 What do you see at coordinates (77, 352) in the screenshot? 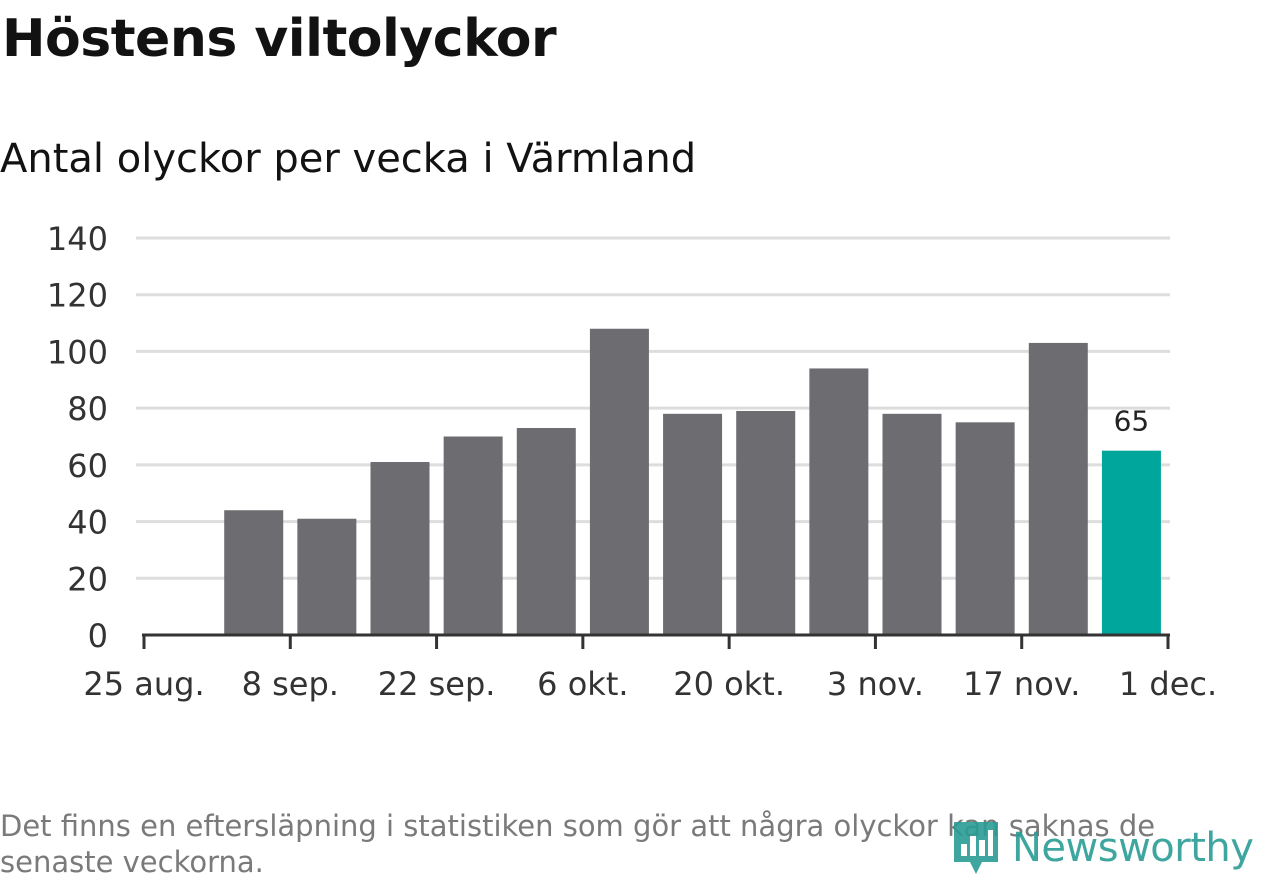
I see `y-tick-label-100: 100` at bounding box center [77, 352].